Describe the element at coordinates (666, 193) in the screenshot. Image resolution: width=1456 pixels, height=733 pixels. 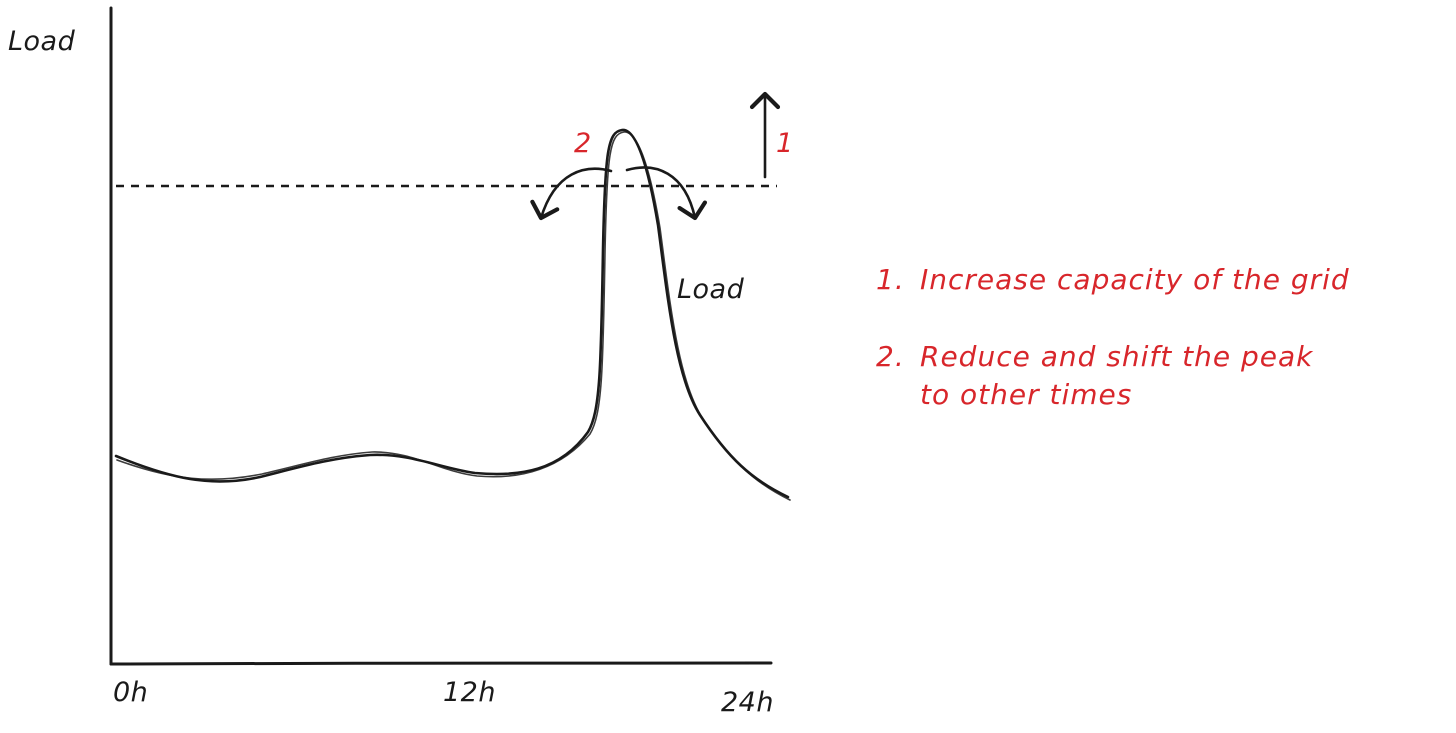
I see `shift-peak-right-arrow` at that location.